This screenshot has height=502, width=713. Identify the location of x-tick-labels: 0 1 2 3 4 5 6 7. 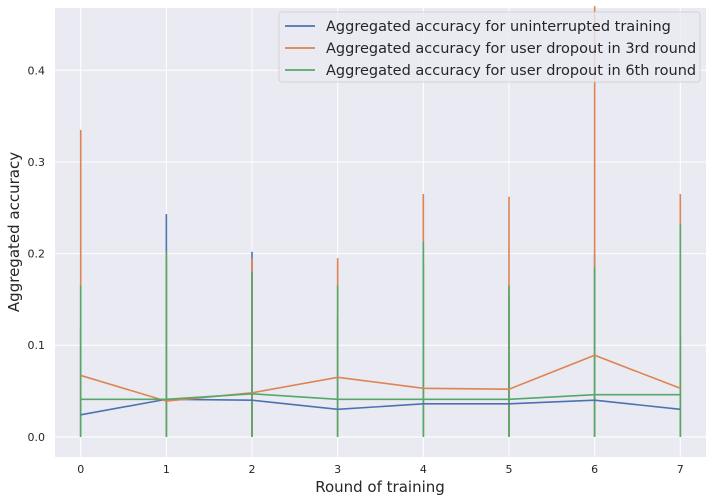
(380, 469).